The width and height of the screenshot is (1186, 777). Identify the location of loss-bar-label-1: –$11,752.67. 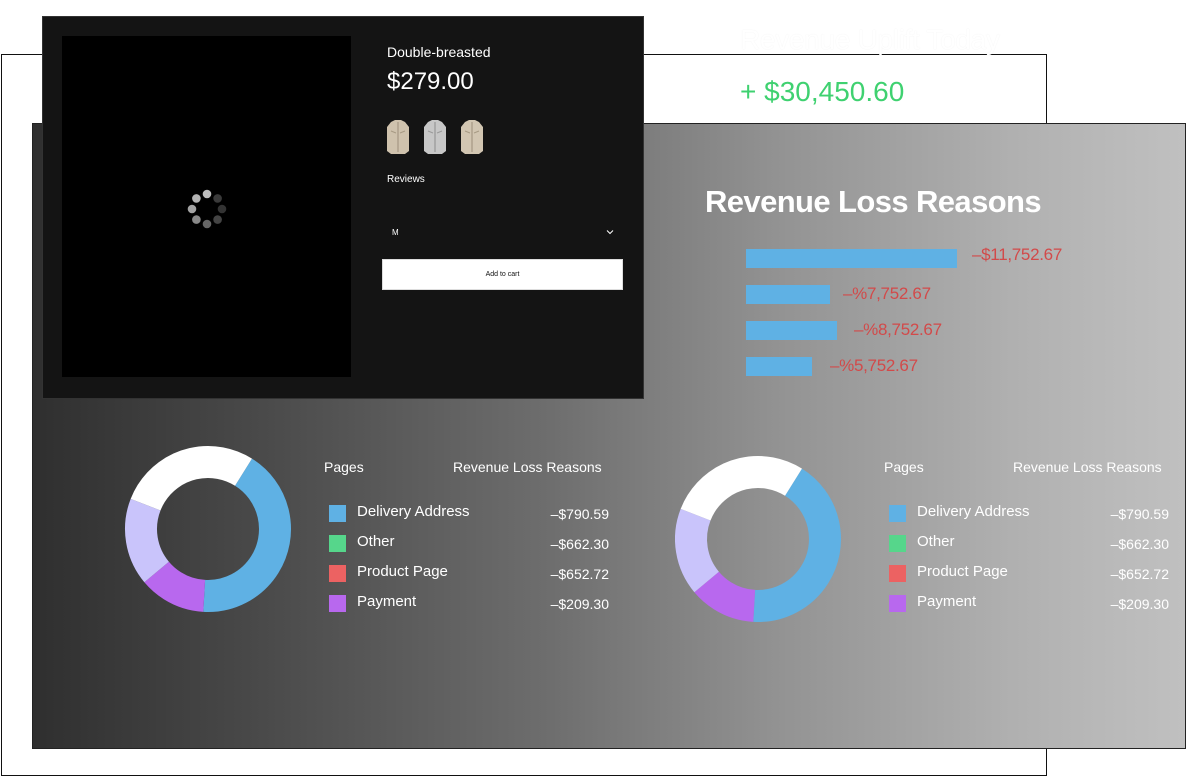
(1017, 254).